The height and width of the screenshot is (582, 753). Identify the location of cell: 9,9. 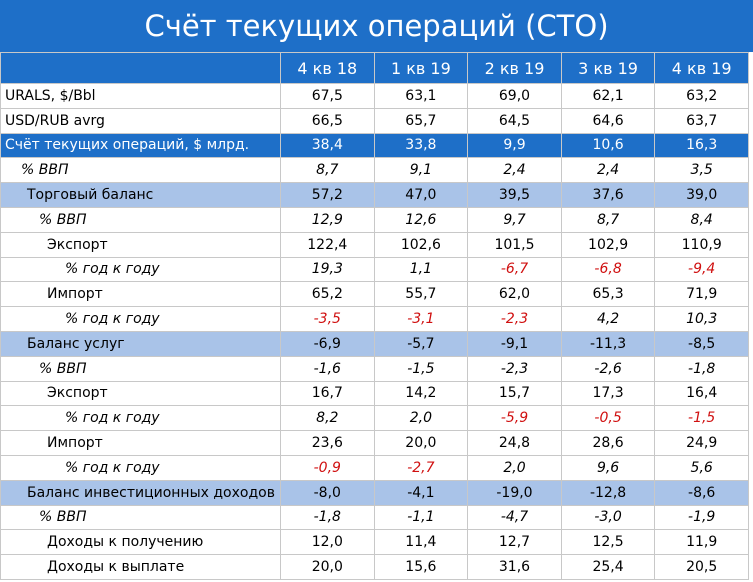
(514, 145).